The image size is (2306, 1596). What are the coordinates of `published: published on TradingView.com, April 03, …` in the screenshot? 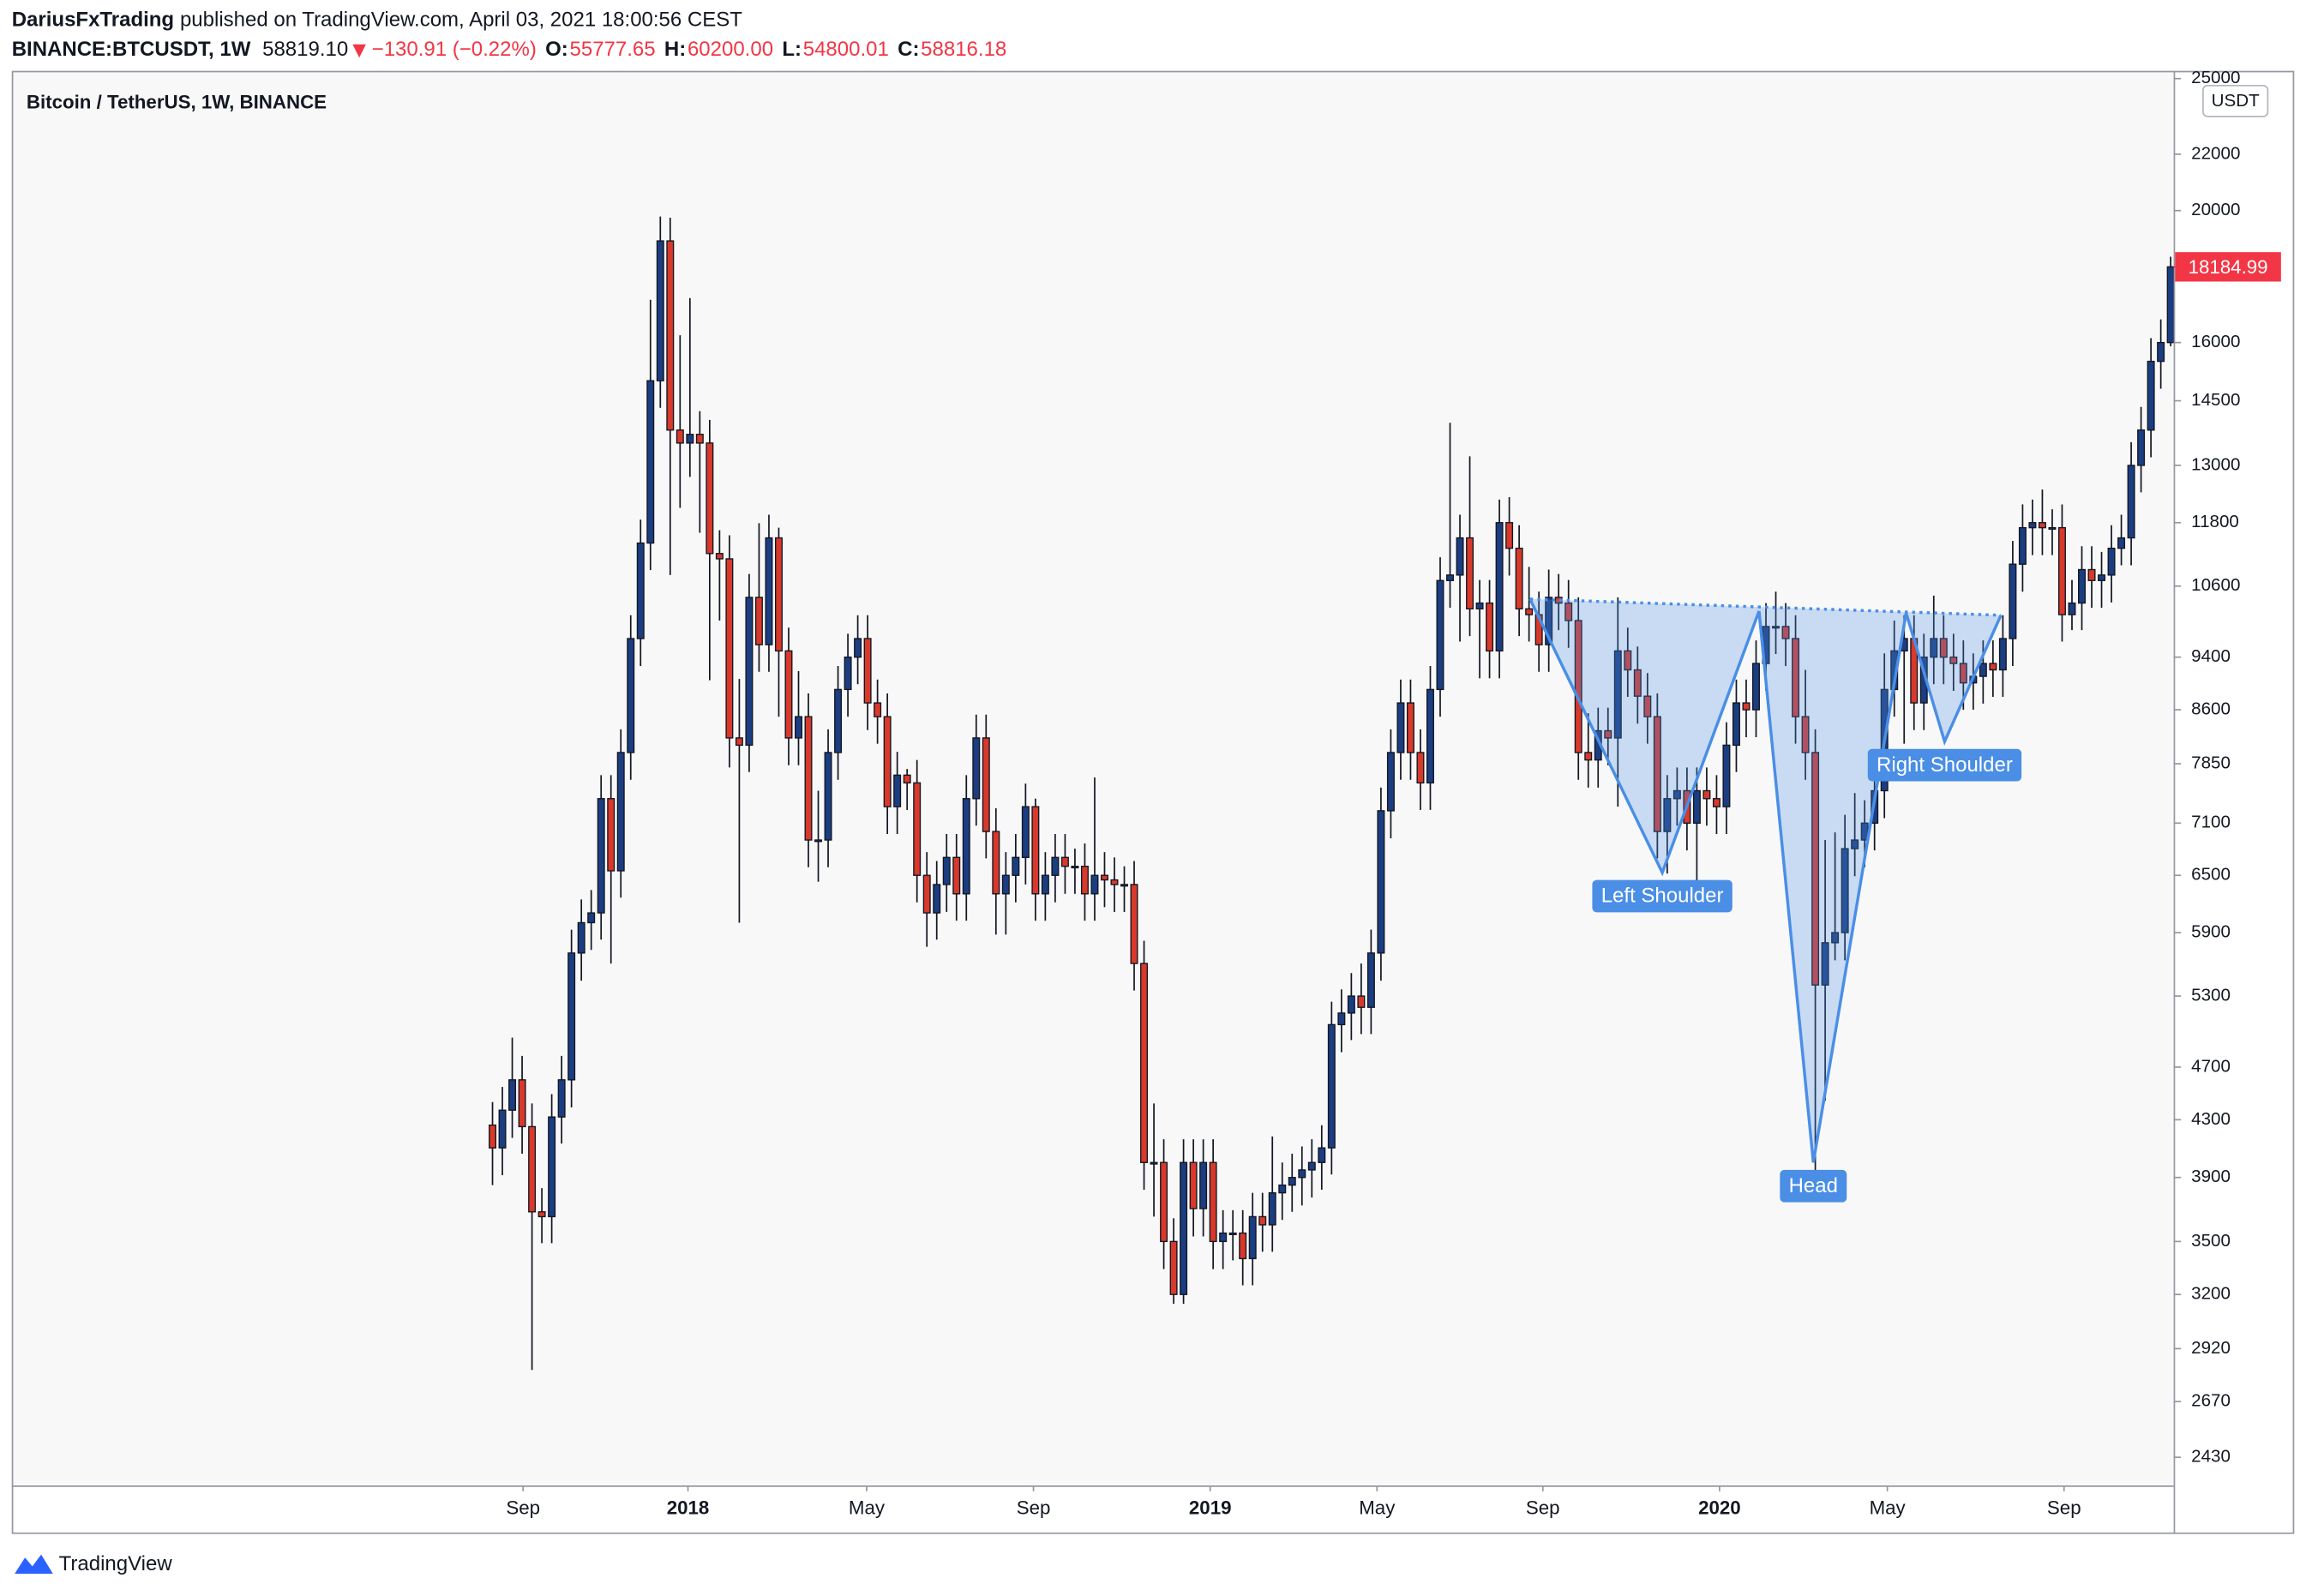 It's located at (461, 20).